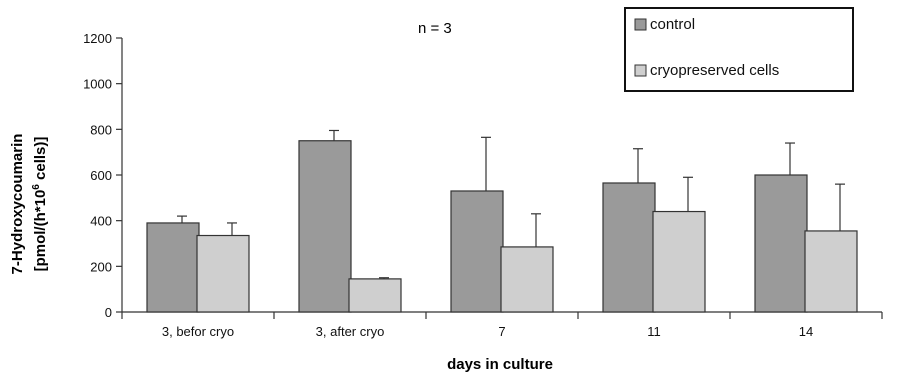 This screenshot has width=897, height=378. Describe the element at coordinates (350, 331) in the screenshot. I see `x-tick-label: 3, after cryo` at that location.